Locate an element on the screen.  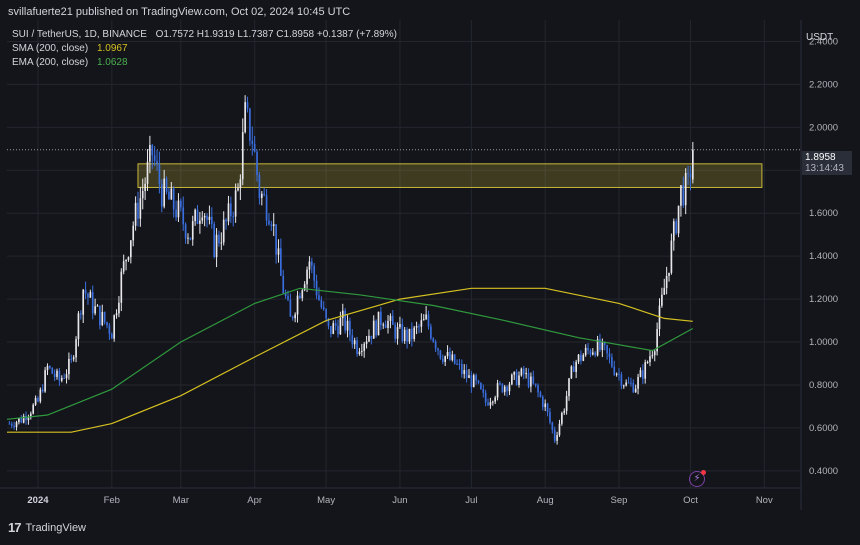
footer-brand: 17 TradingView is located at coordinates (47, 527).